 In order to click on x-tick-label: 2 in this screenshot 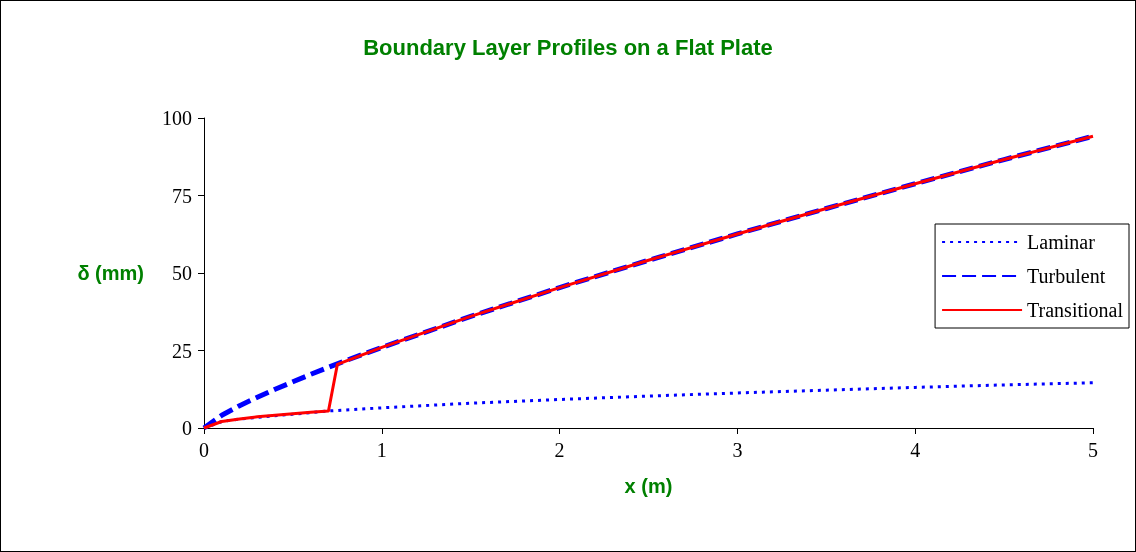, I will do `click(559, 450)`.